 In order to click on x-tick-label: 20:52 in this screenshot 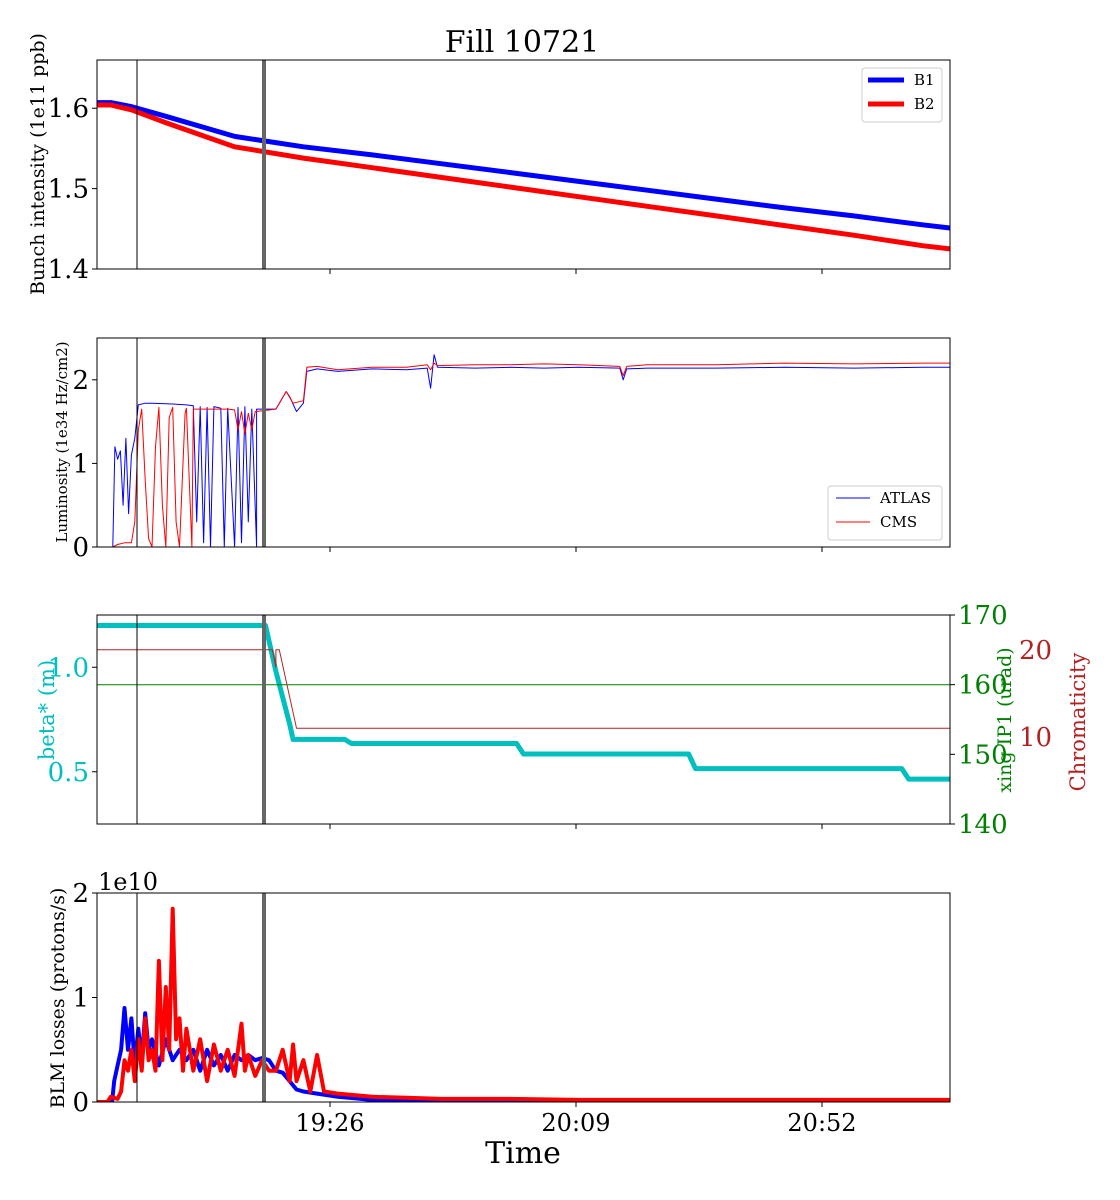, I will do `click(821, 1123)`.